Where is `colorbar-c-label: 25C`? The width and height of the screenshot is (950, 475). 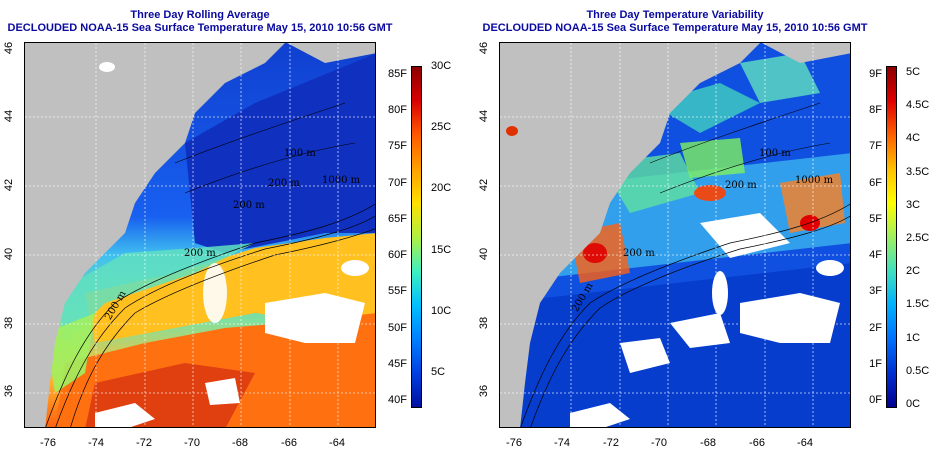
colorbar-c-label: 25C is located at coordinates (441, 127).